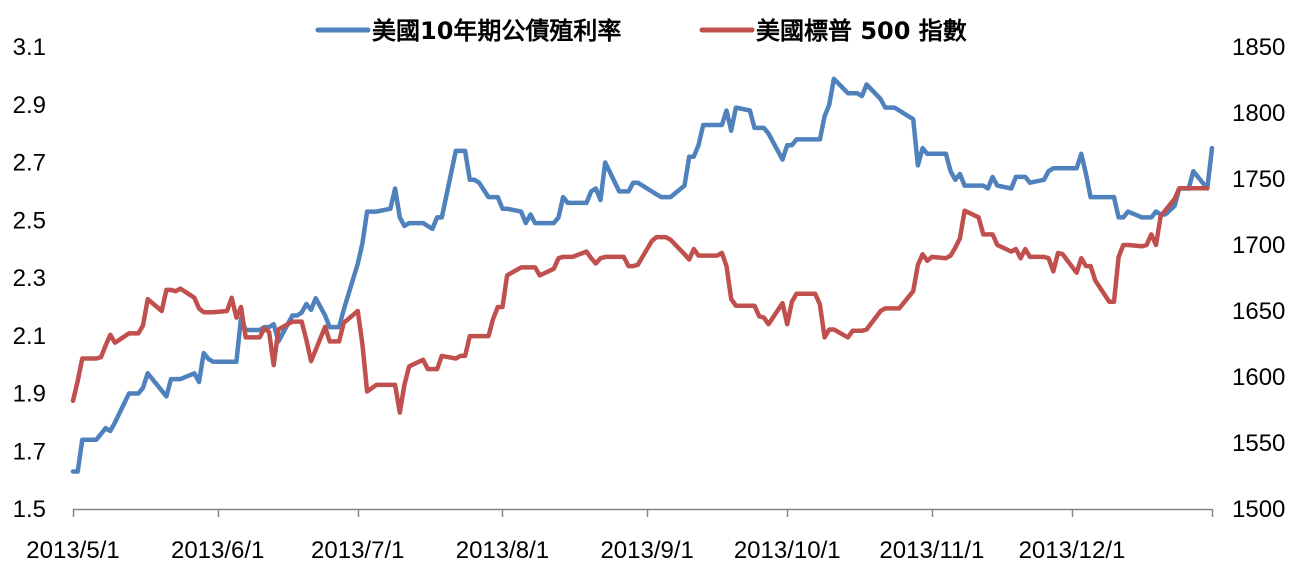 This screenshot has width=1308, height=572. What do you see at coordinates (217, 550) in the screenshot?
I see `x-tick-label: 2013/6/1` at bounding box center [217, 550].